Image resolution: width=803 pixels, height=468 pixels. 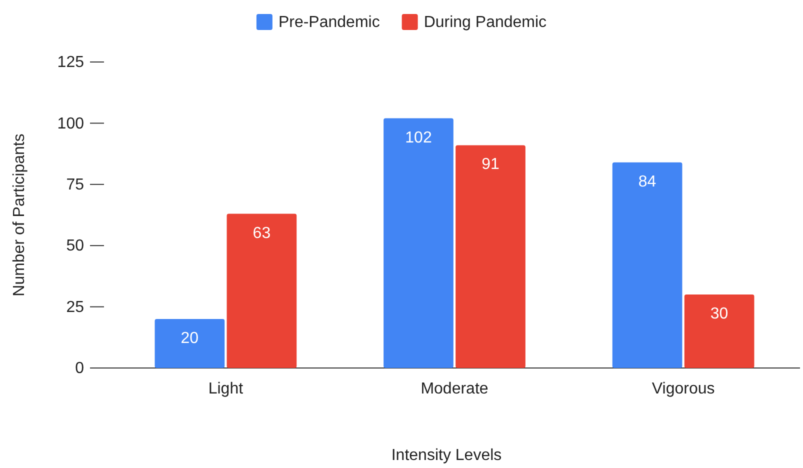 I want to click on y-tick-label: 75, so click(x=75, y=185).